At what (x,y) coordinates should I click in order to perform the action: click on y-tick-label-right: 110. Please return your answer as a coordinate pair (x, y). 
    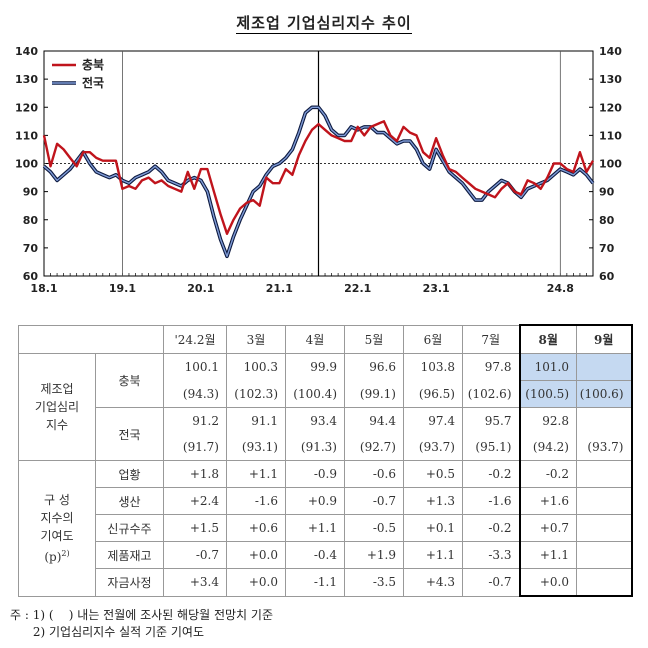
    Looking at the image, I should click on (610, 135).